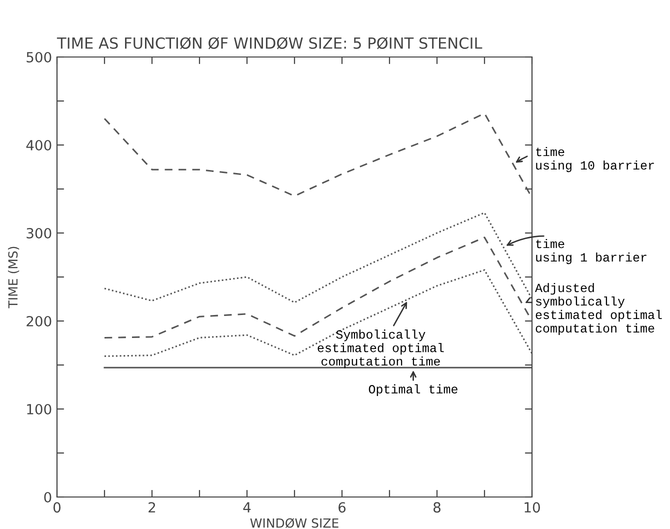 The height and width of the screenshot is (529, 670). Describe the element at coordinates (48, 497) in the screenshot. I see `y-tick-label: 0` at that location.